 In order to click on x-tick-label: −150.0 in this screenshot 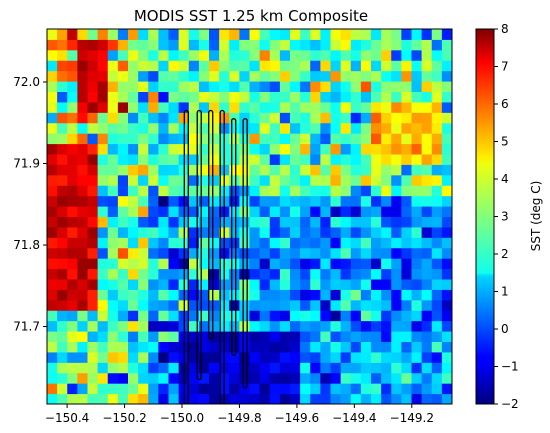, I will do `click(182, 418)`.